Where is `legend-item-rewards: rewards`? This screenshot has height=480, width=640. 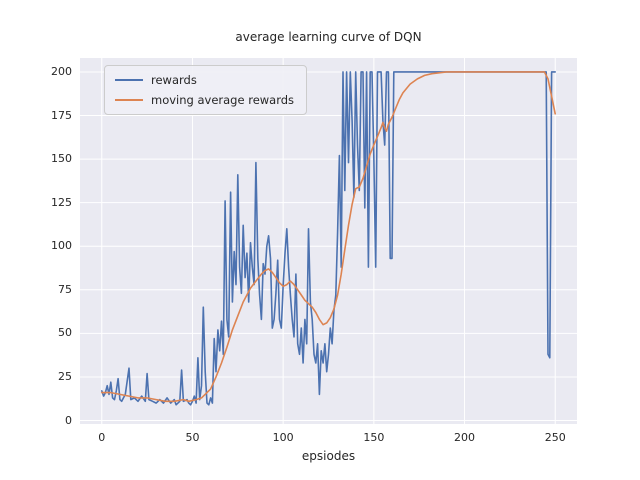
legend-item-rewards: rewards is located at coordinates (204, 80).